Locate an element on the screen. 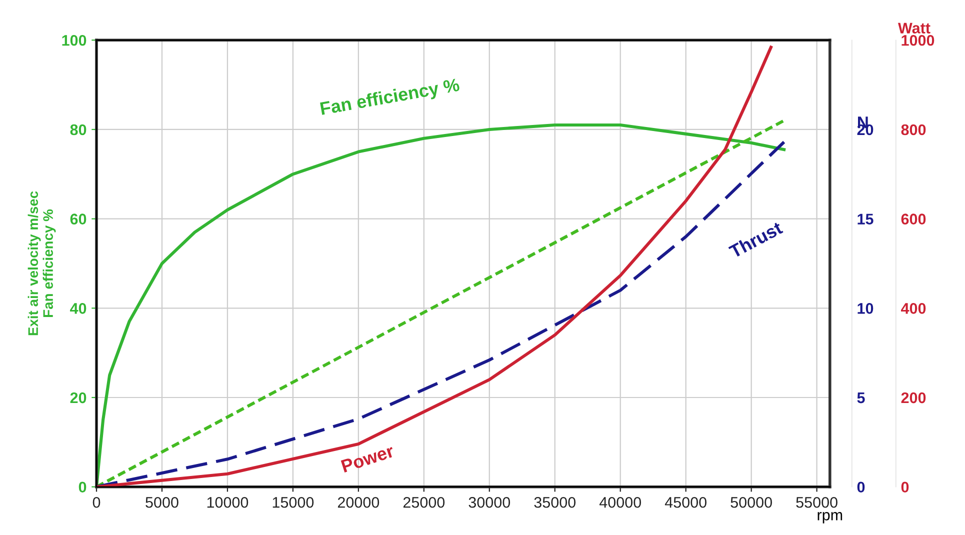 The image size is (965, 535). x-axis-title: rpm is located at coordinates (830, 518).